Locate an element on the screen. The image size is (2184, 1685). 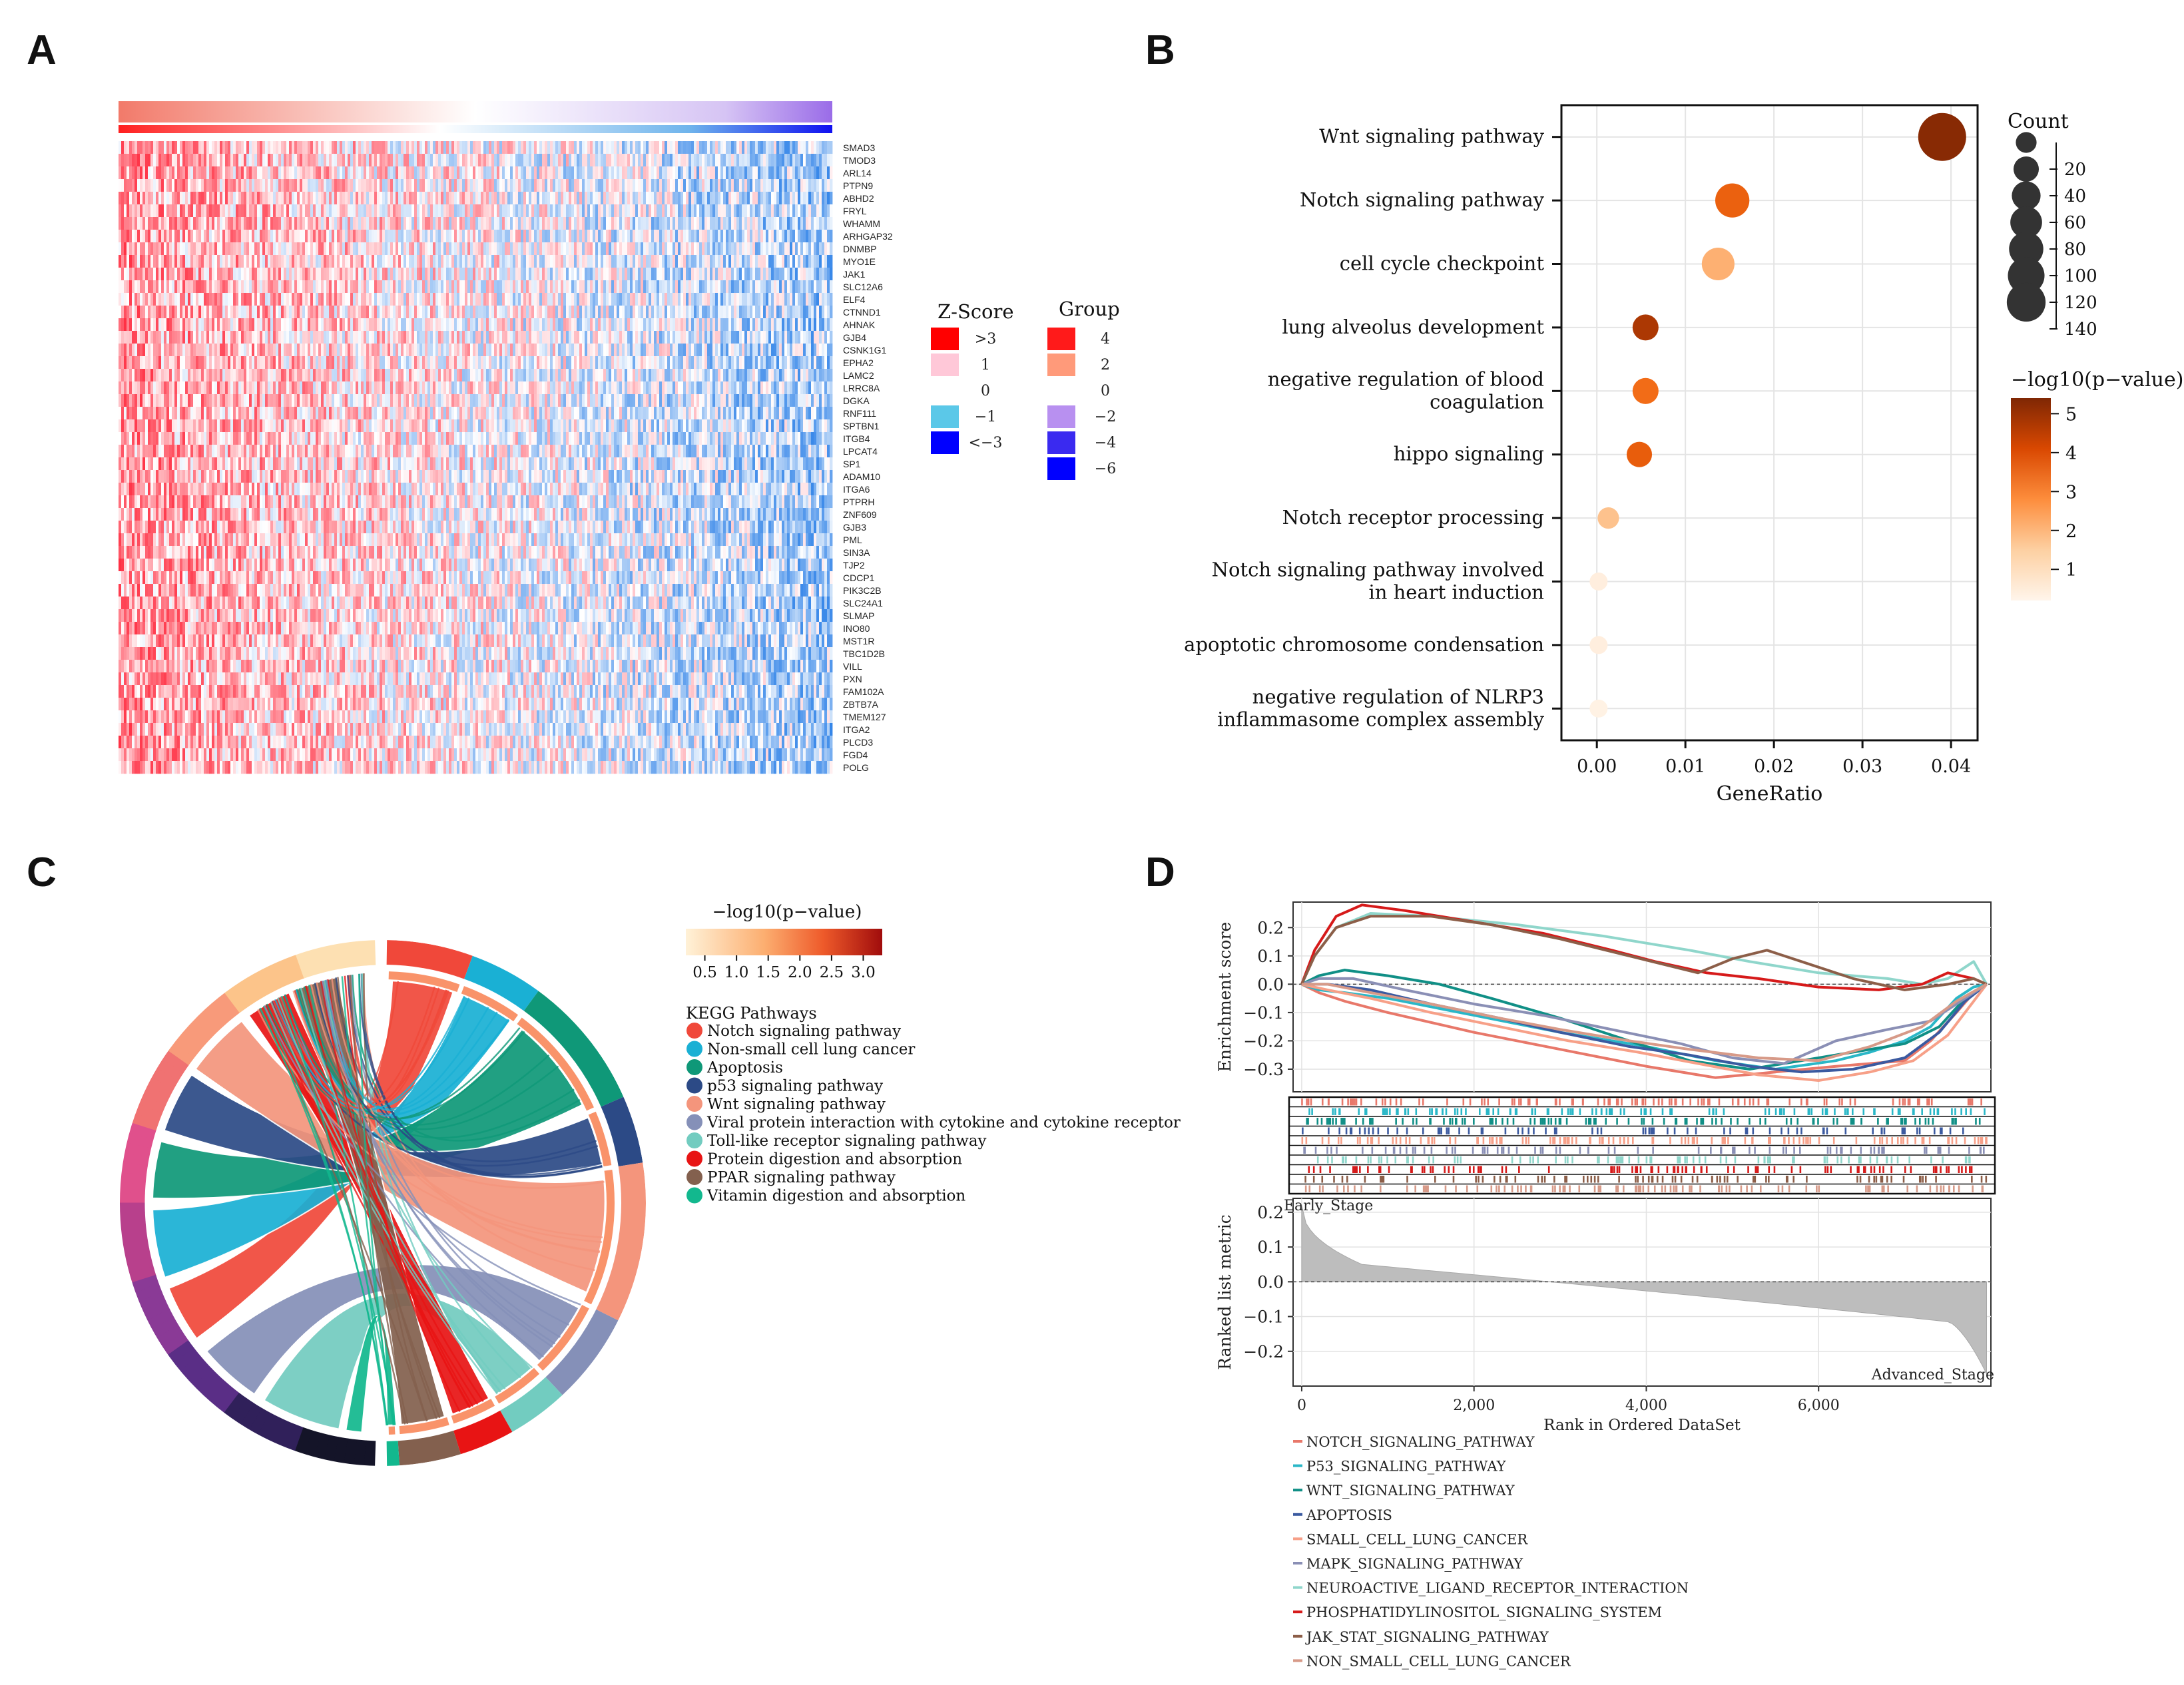
group-legend-label: −2 is located at coordinates (1106, 417).